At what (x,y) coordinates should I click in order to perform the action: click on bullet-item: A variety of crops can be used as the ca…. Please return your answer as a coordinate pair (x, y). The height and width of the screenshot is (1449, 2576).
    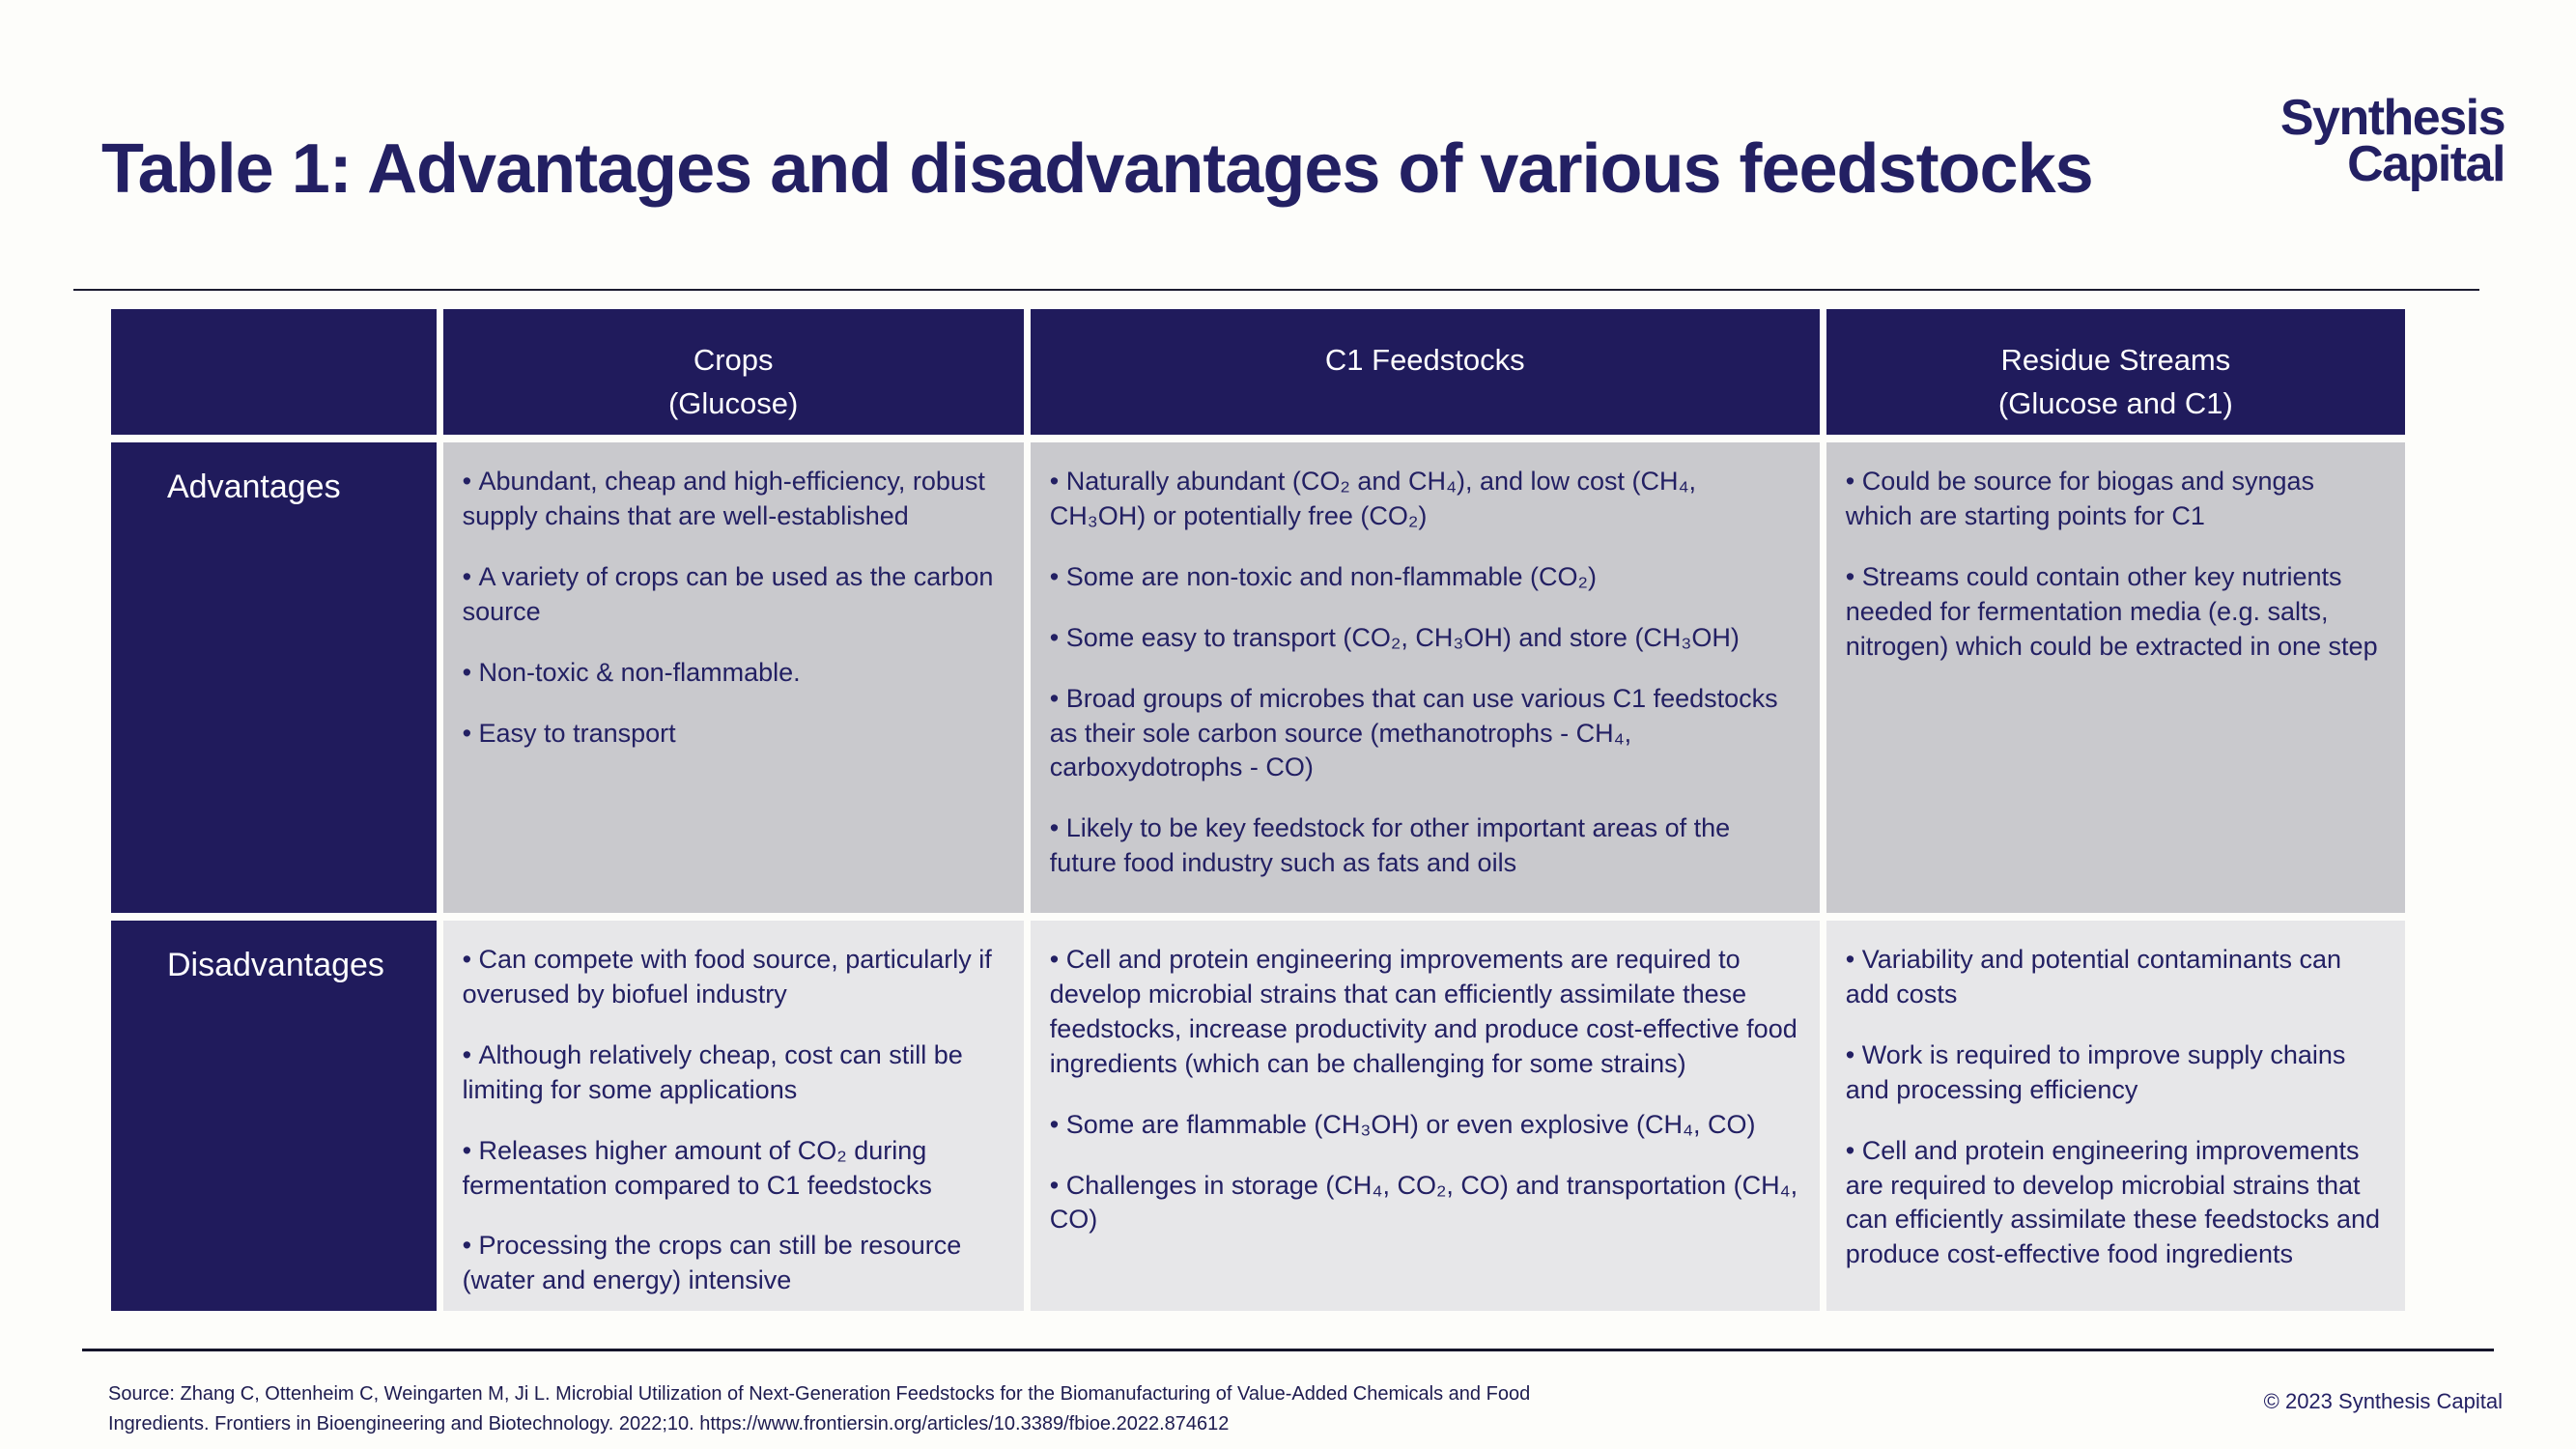
    Looking at the image, I should click on (733, 595).